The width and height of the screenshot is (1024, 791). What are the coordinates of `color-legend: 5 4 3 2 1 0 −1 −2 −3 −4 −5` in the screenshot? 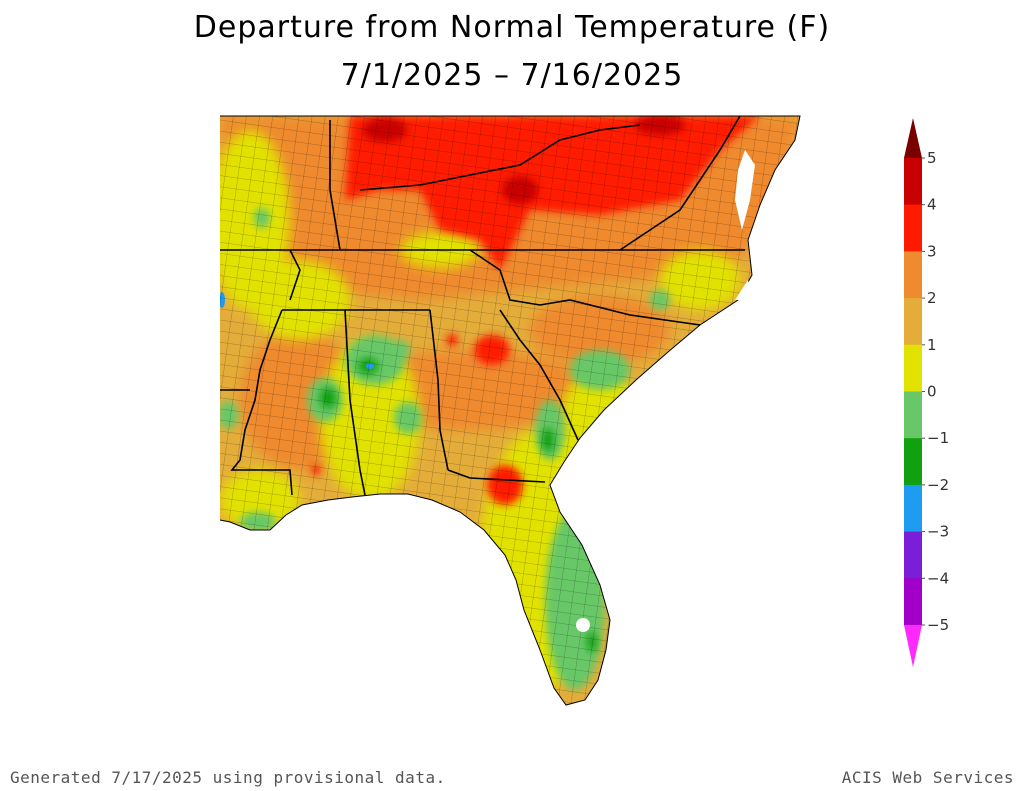 It's located at (926, 392).